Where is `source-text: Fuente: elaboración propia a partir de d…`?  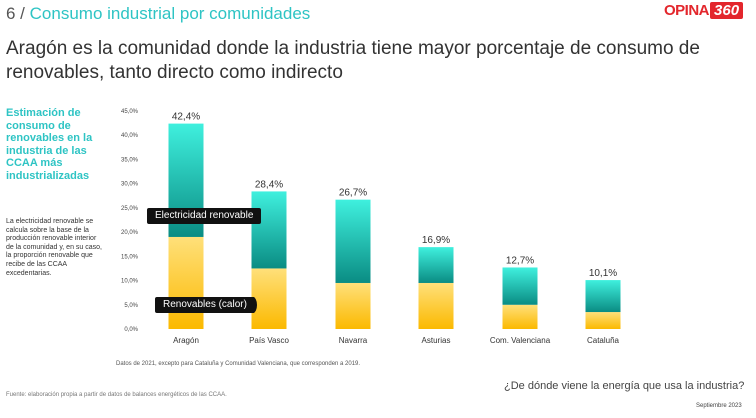
source-text: Fuente: elaboración propia a partir de d… is located at coordinates (116, 395).